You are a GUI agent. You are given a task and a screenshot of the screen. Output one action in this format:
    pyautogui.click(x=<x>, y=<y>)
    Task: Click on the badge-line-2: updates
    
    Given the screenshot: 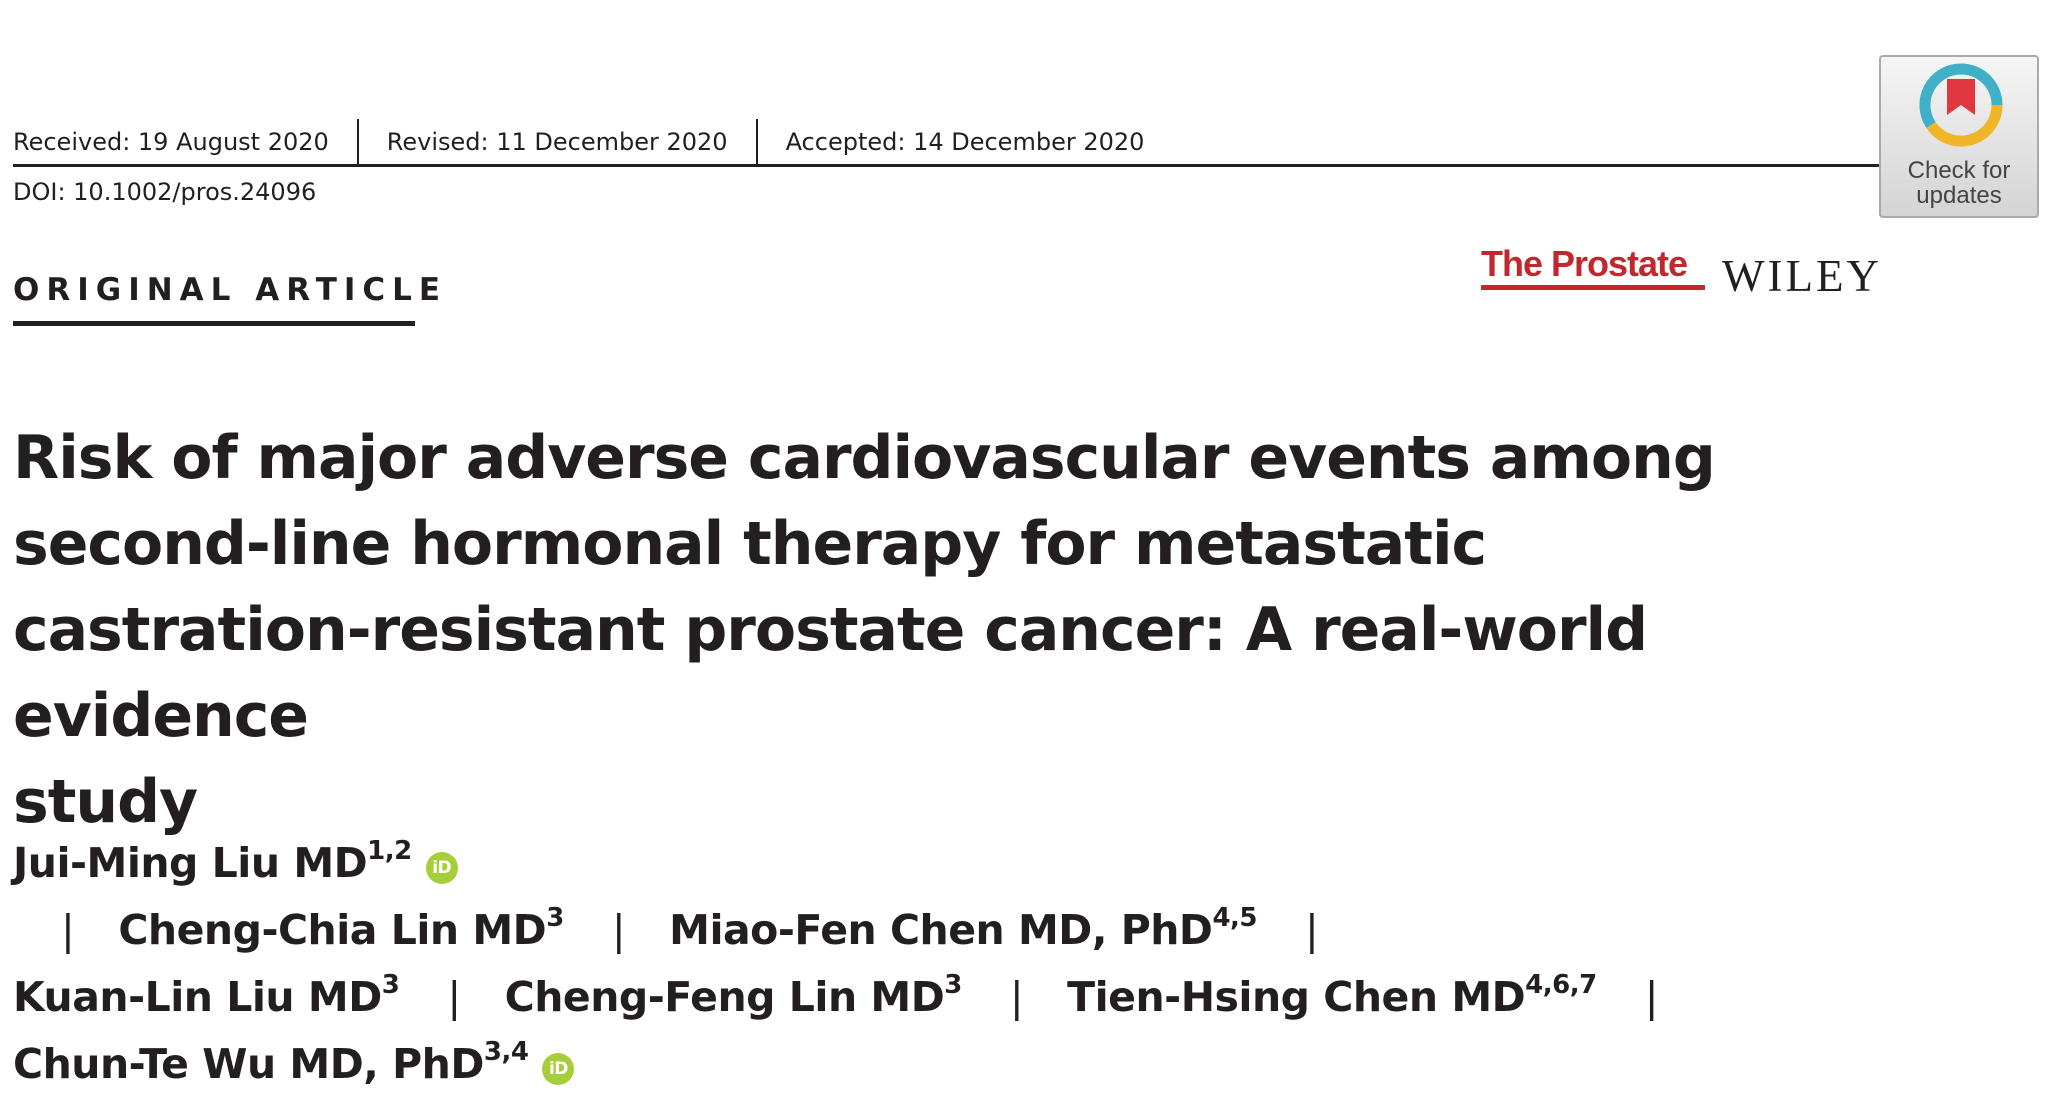 What is the action you would take?
    pyautogui.click(x=1959, y=195)
    